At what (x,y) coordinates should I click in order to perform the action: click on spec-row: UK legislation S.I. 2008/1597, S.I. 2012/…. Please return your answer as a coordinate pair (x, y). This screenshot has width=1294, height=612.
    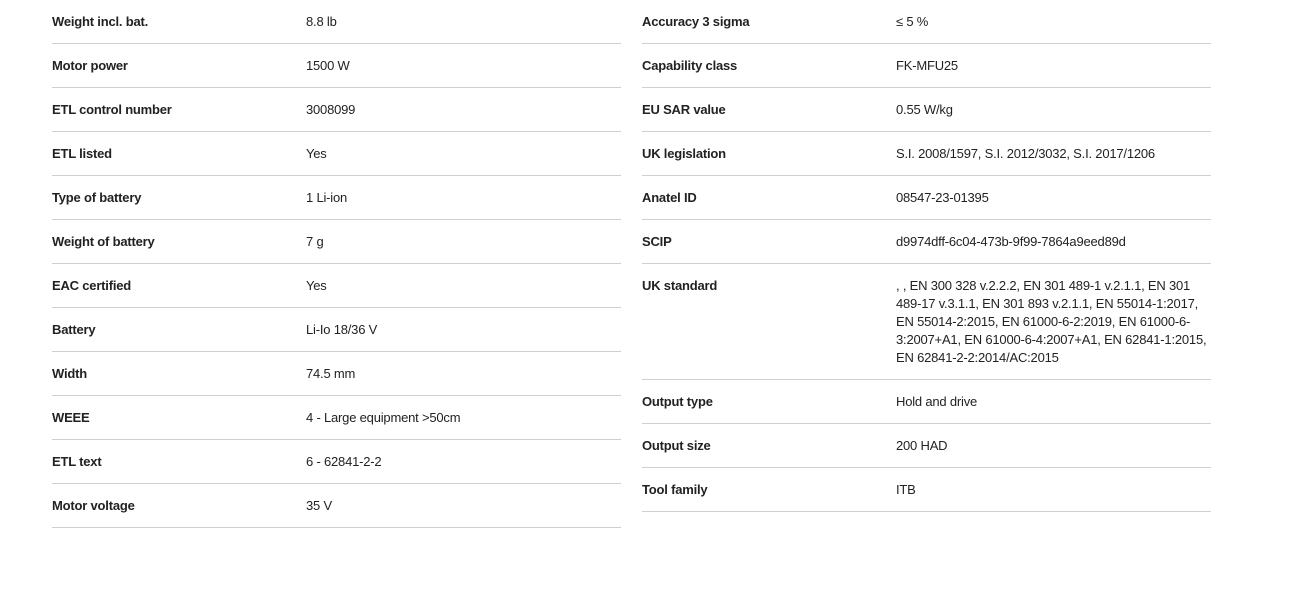
    Looking at the image, I should click on (926, 154).